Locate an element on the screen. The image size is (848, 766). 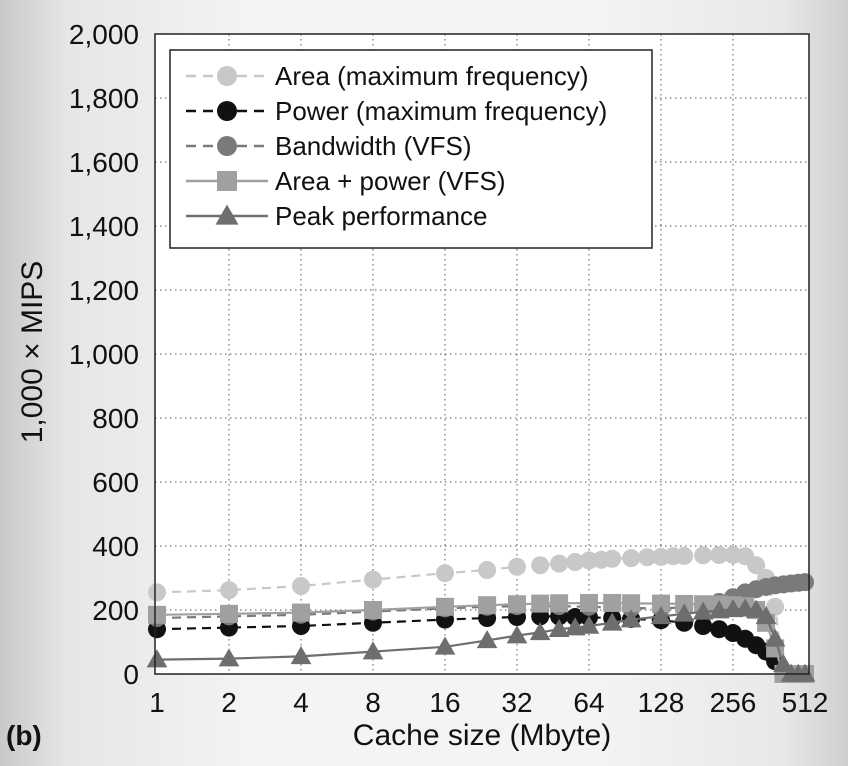
y-tick-label: 1,400 is located at coordinates (104, 226).